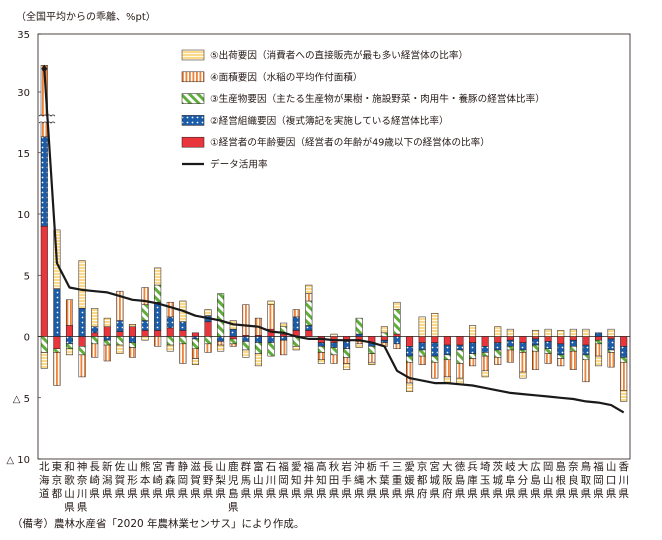  Describe the element at coordinates (183, 480) in the screenshot. I see `x-tick-label: 静岡県` at that location.